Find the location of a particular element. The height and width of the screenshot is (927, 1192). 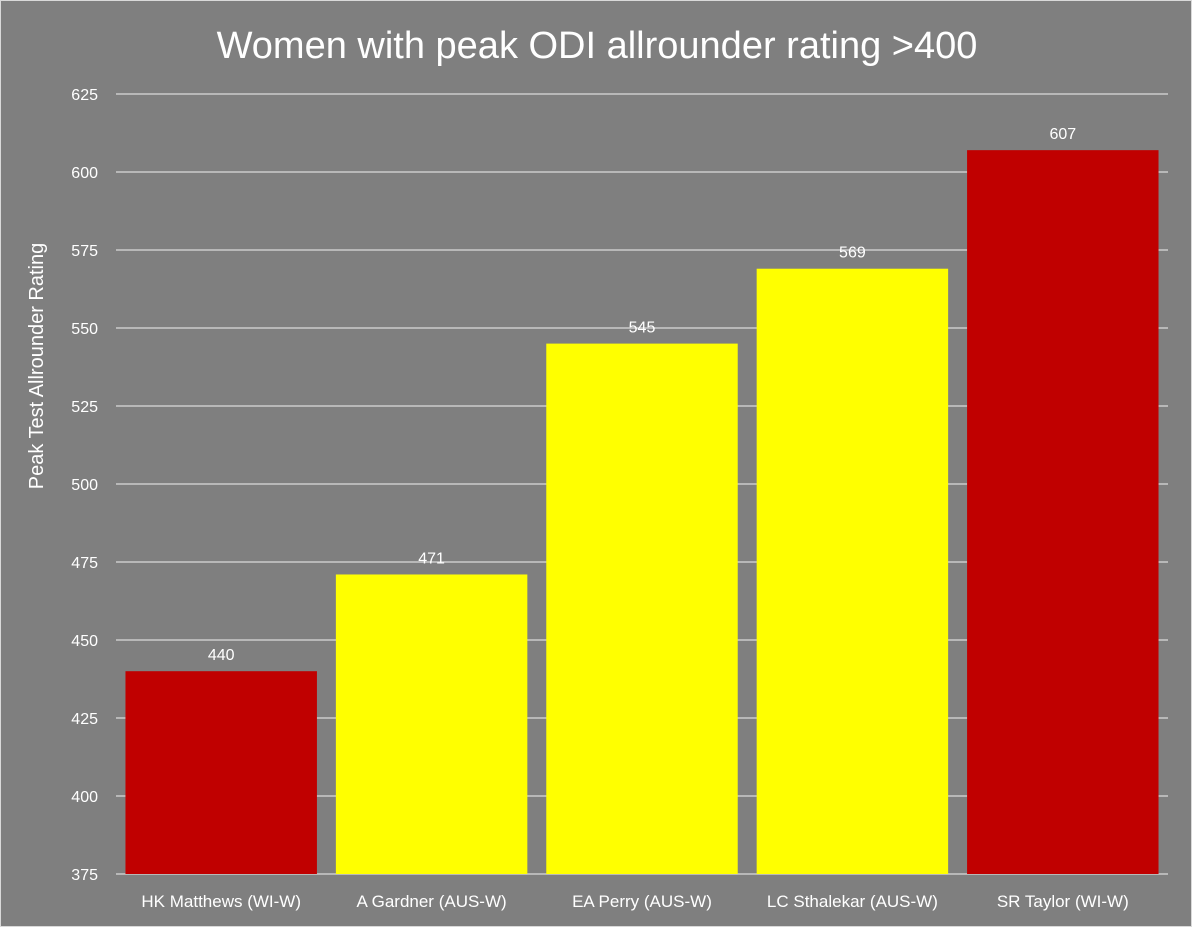

y-tick-label: 450 is located at coordinates (84, 641).